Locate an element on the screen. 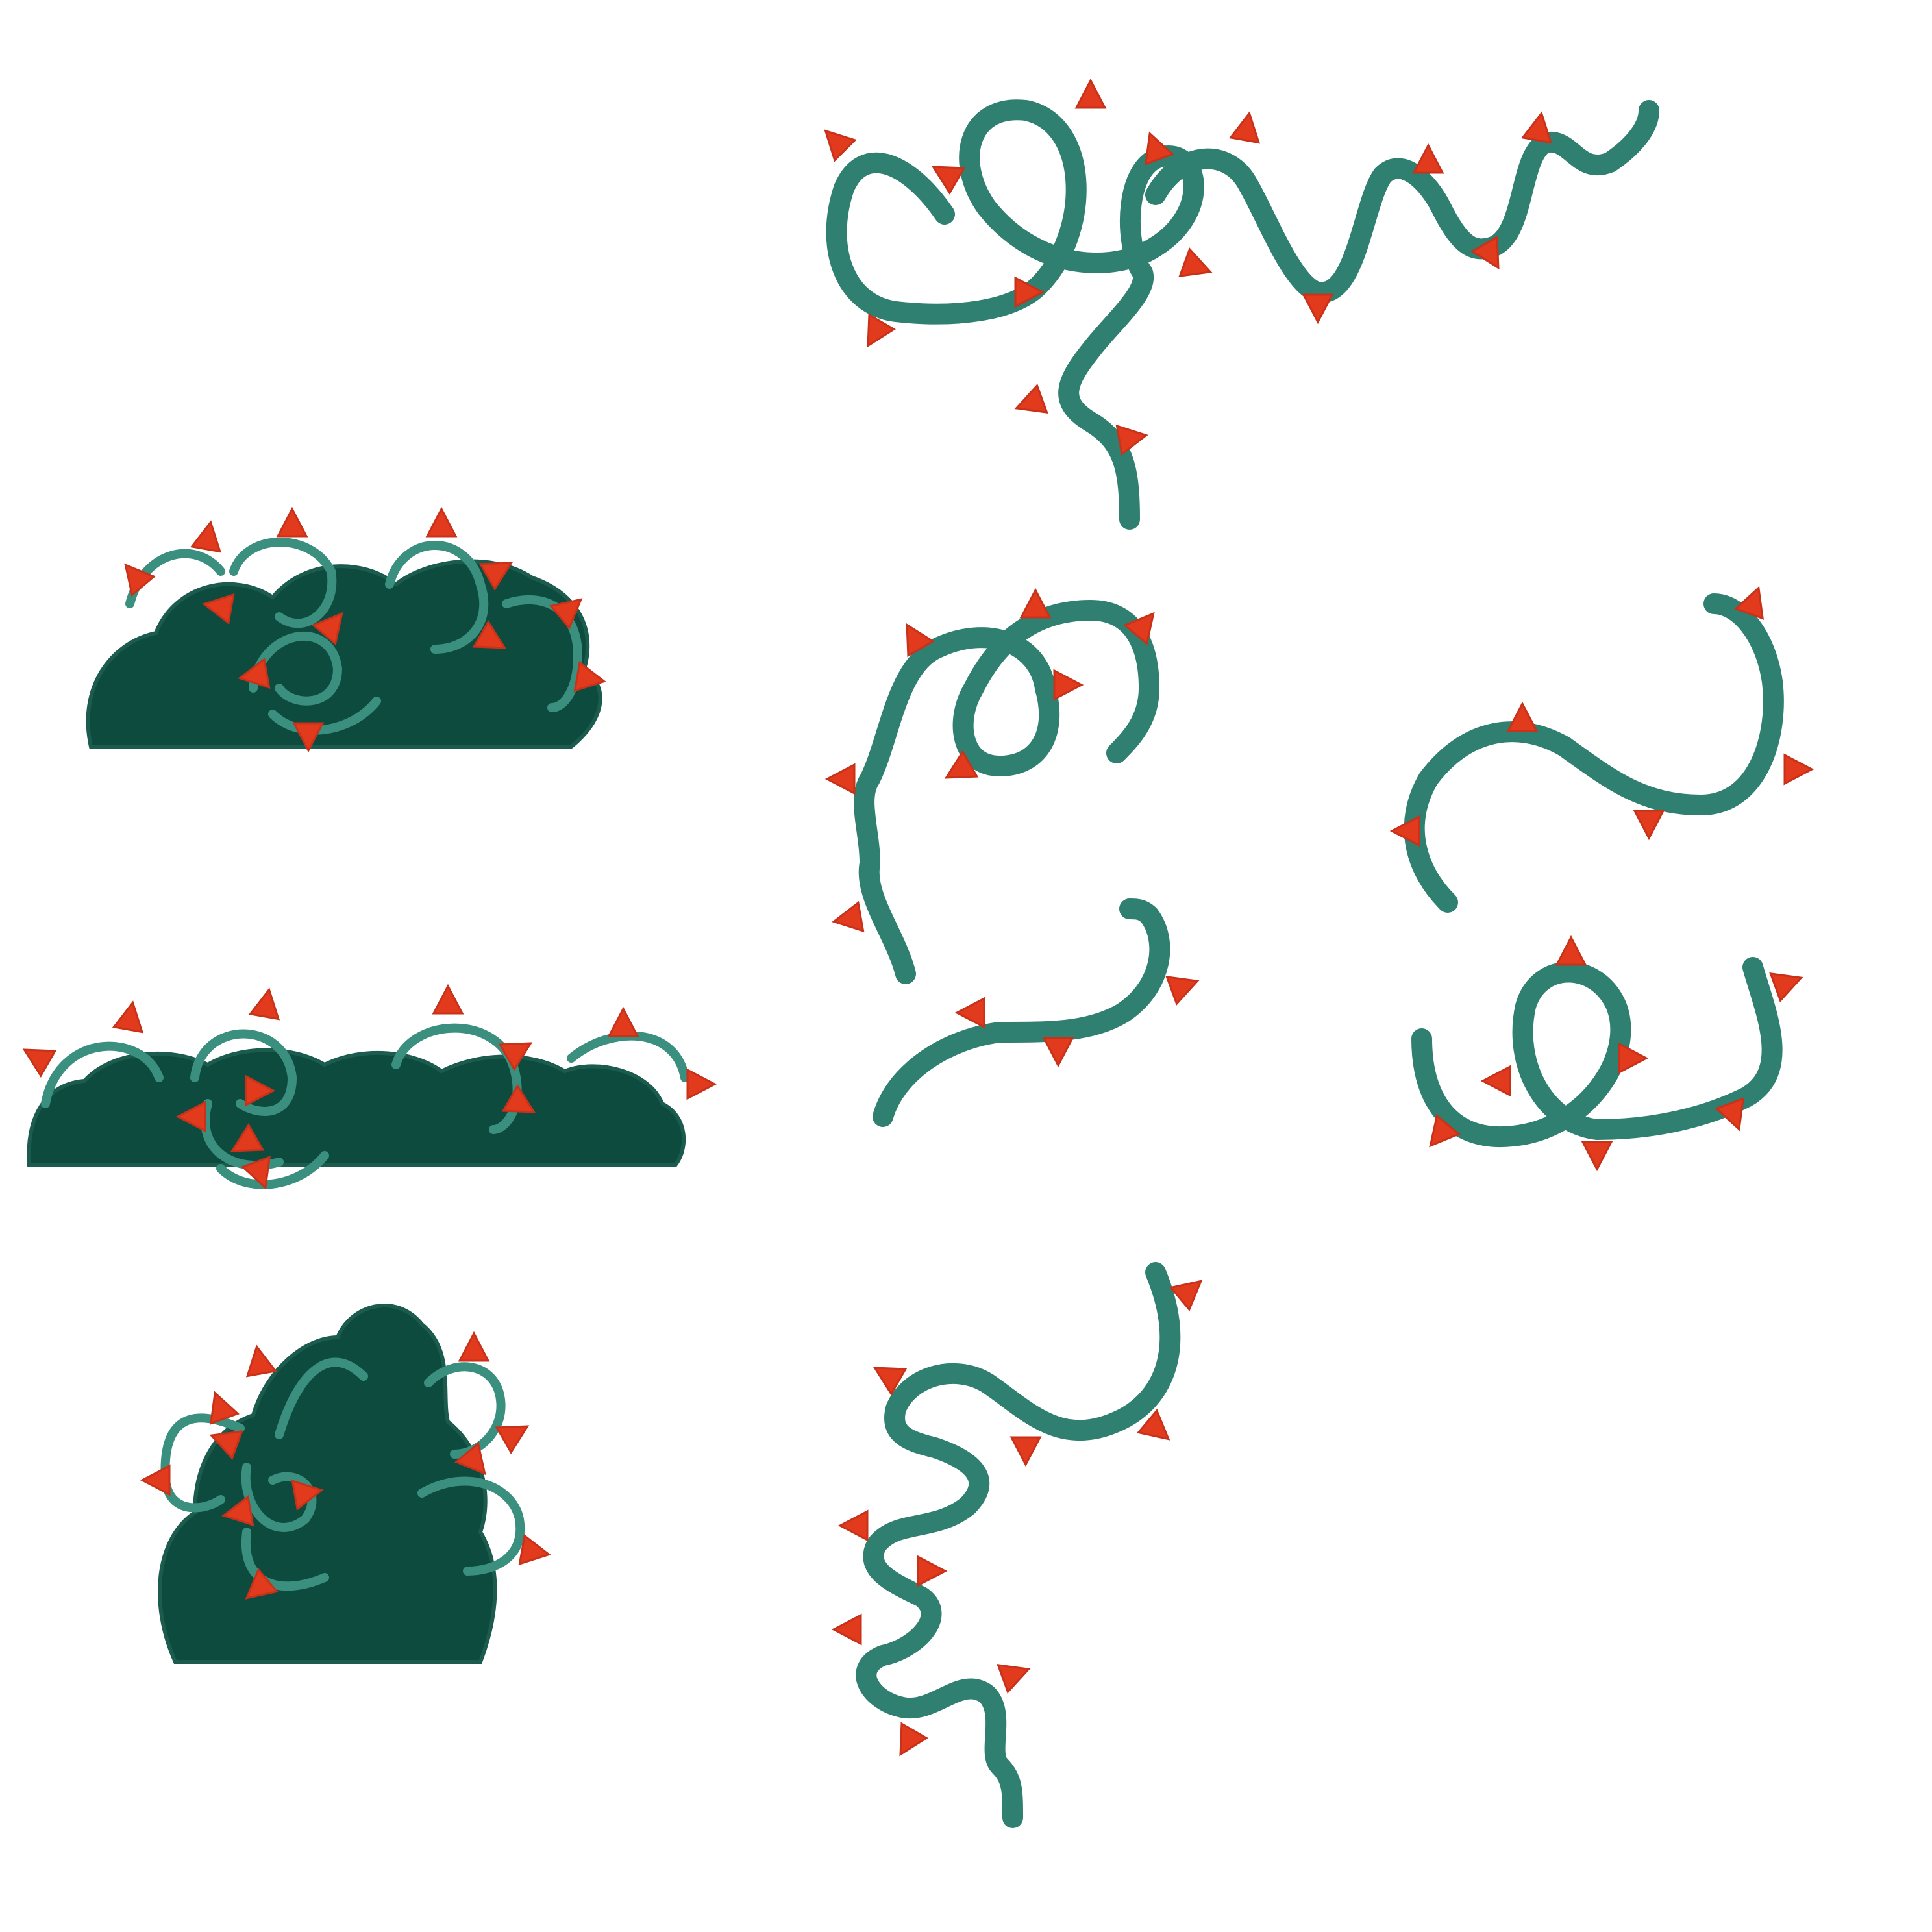  vine-loop is located at coordinates (1609, 1053).